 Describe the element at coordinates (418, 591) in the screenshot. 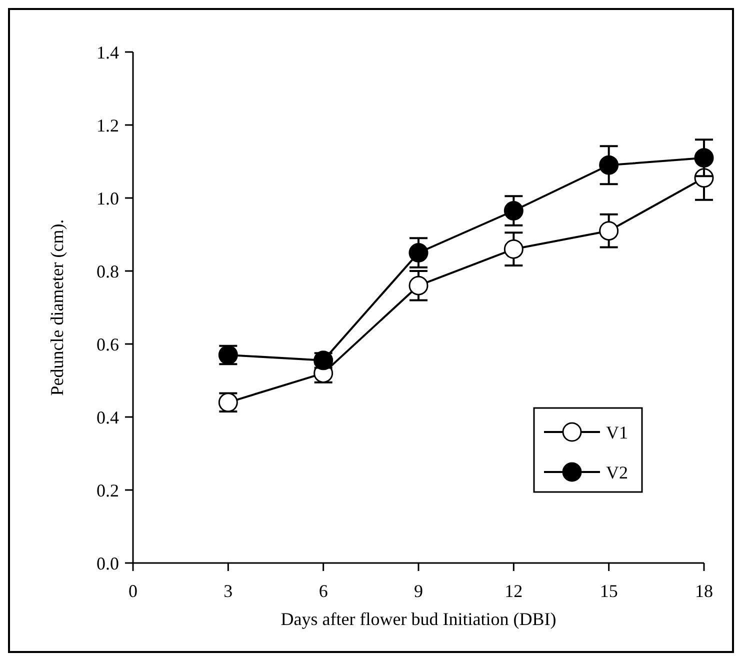

I see `x-tick-label: 9` at that location.